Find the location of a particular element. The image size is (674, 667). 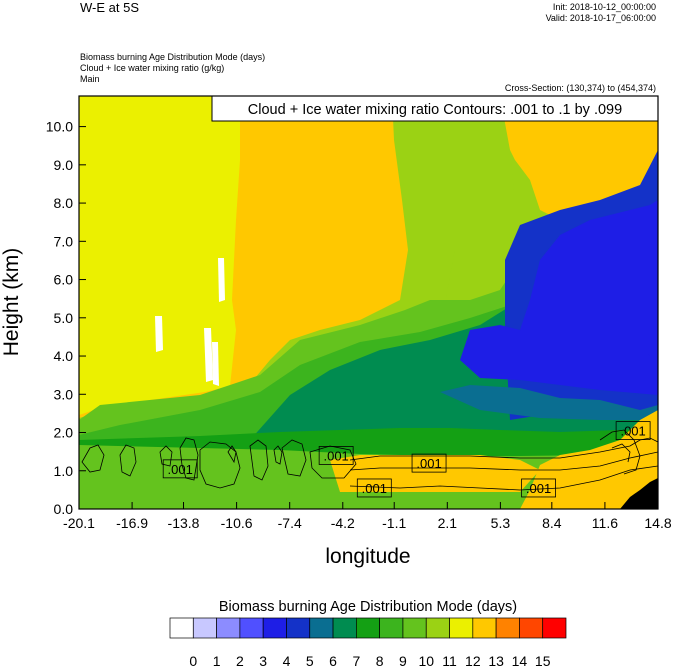

y-axis: 0.0 1.0 2.0 3.0 4.0 5.0 6.0 7.0 8.0 9.0 10.0 is located at coordinates (66, 318).